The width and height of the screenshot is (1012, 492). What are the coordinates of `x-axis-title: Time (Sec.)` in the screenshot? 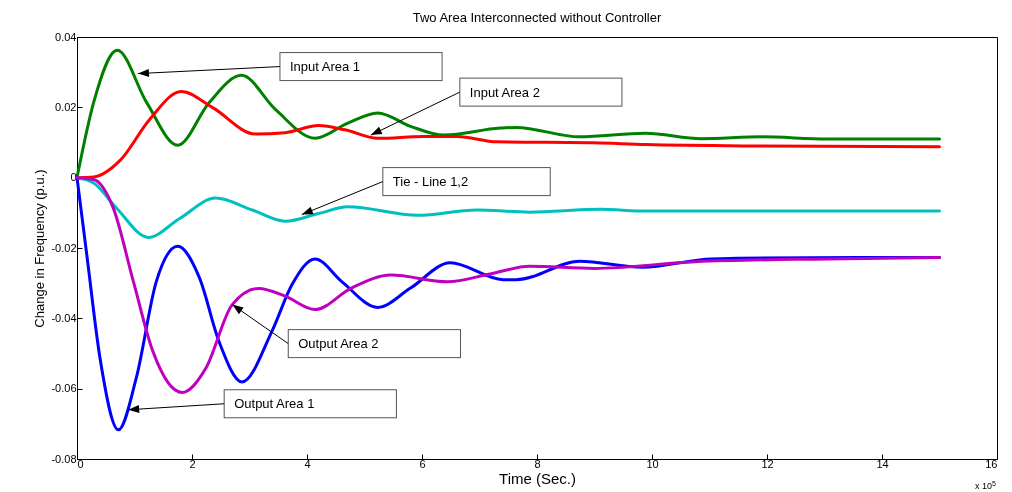 It's located at (537, 478).